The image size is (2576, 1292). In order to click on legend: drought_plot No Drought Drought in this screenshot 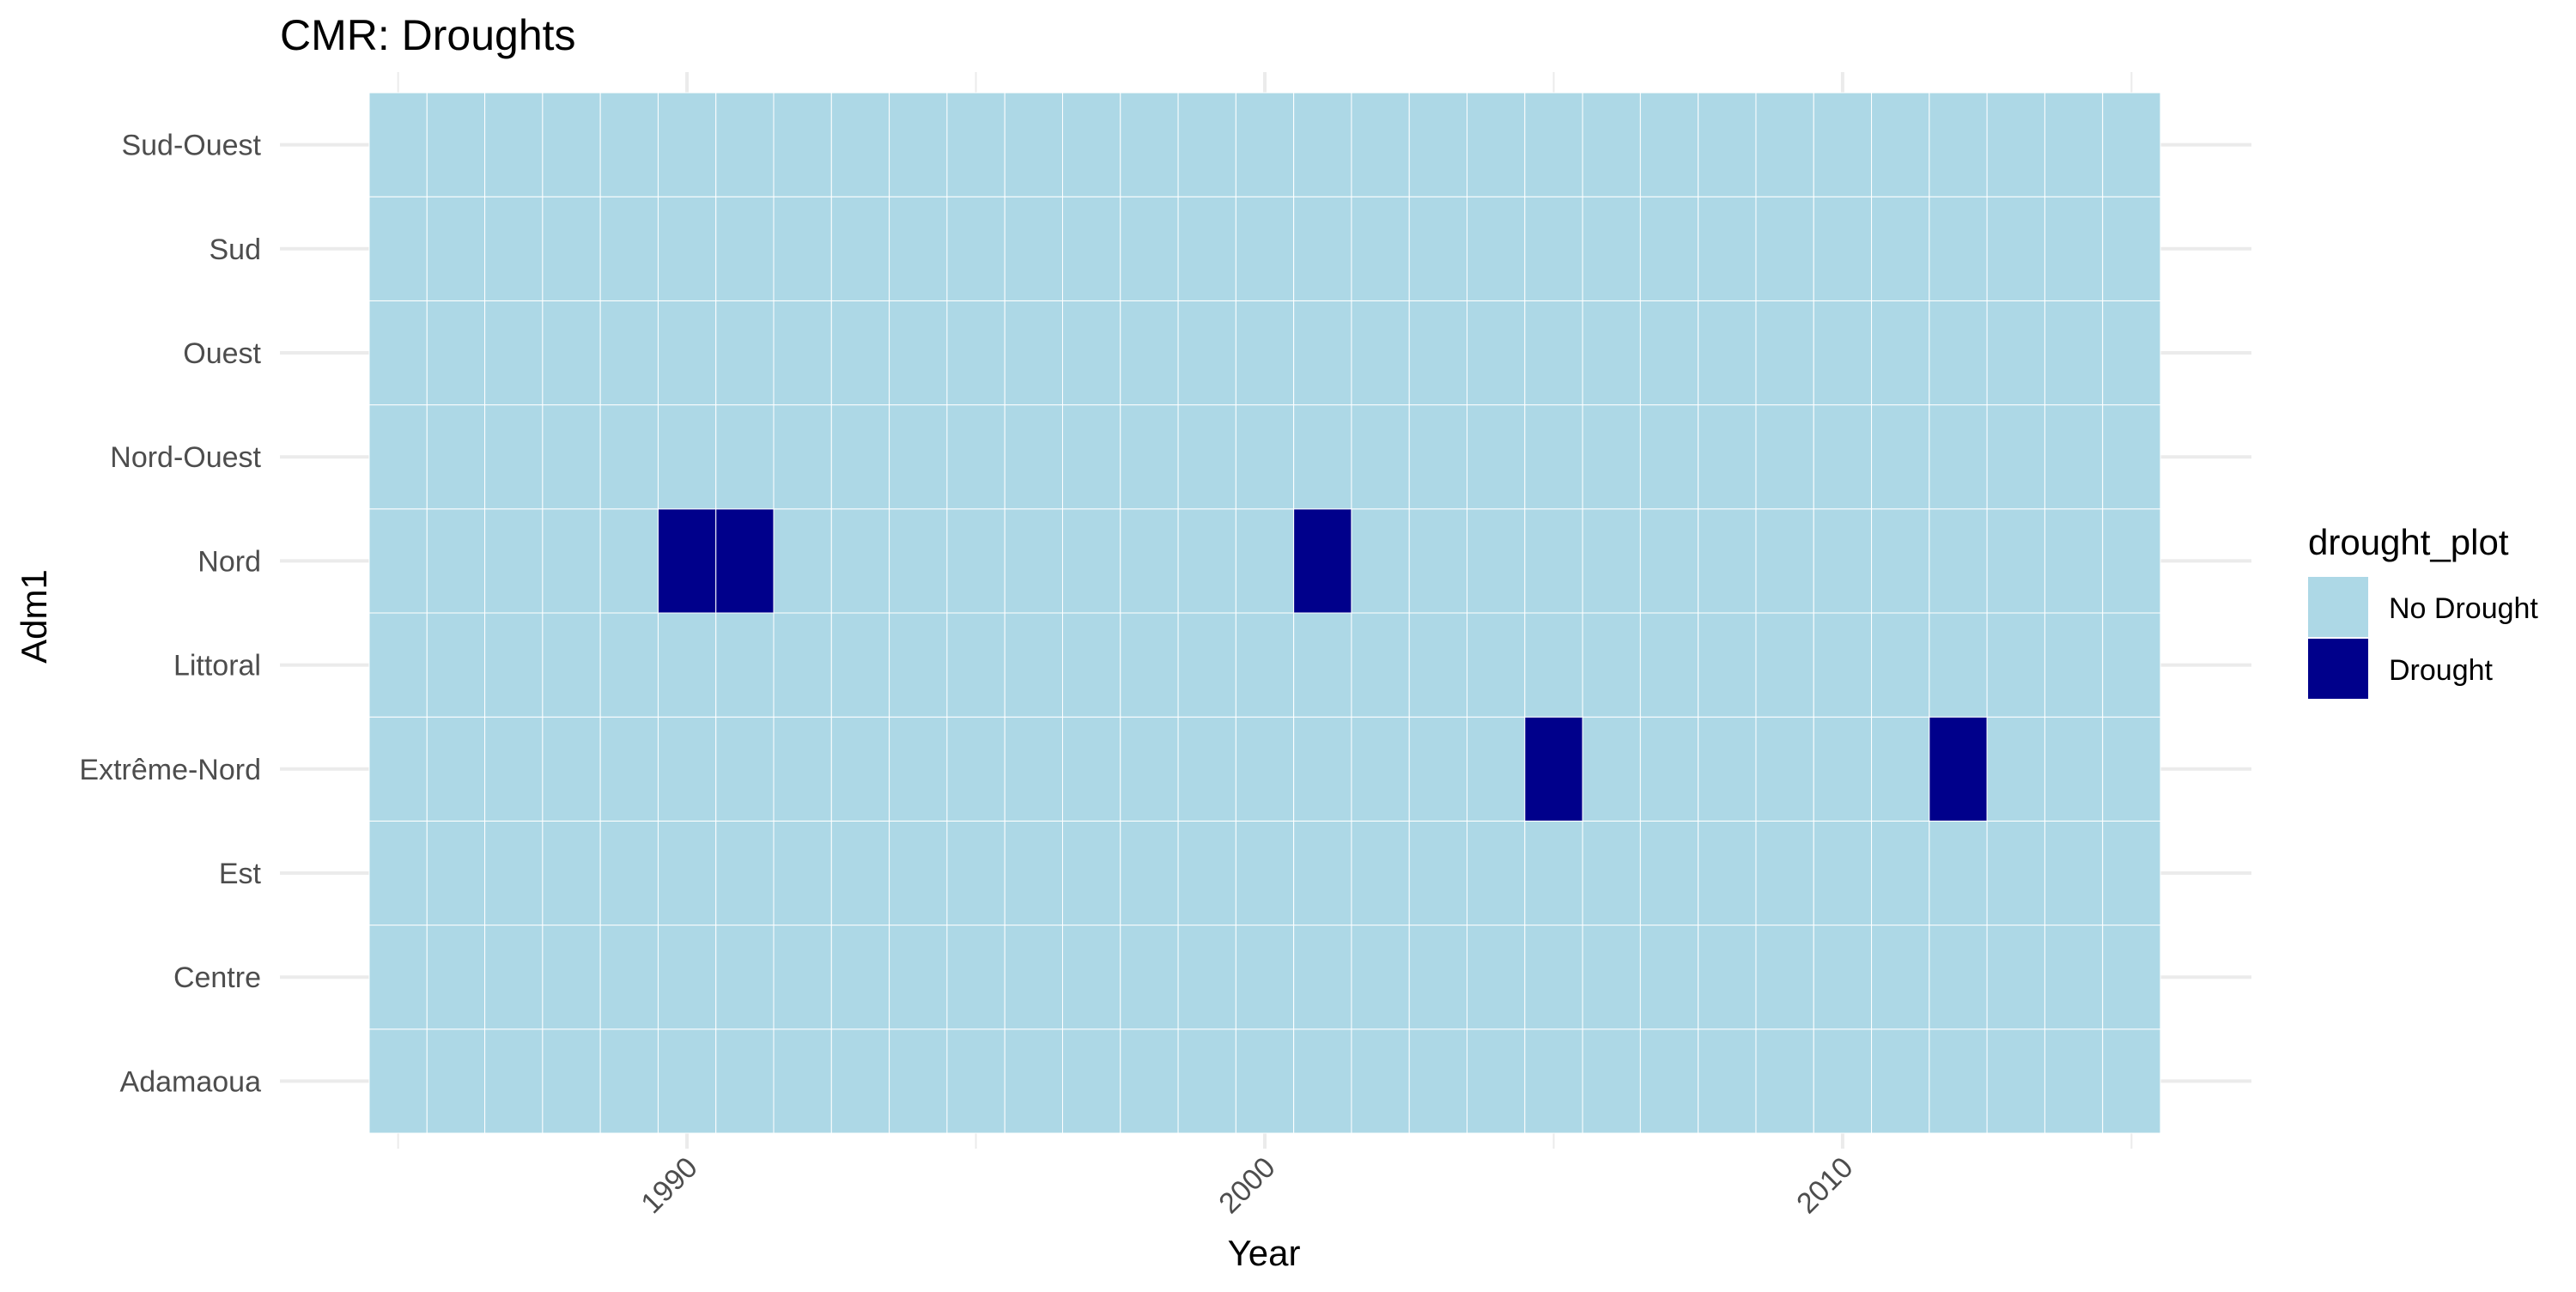, I will do `click(2423, 610)`.